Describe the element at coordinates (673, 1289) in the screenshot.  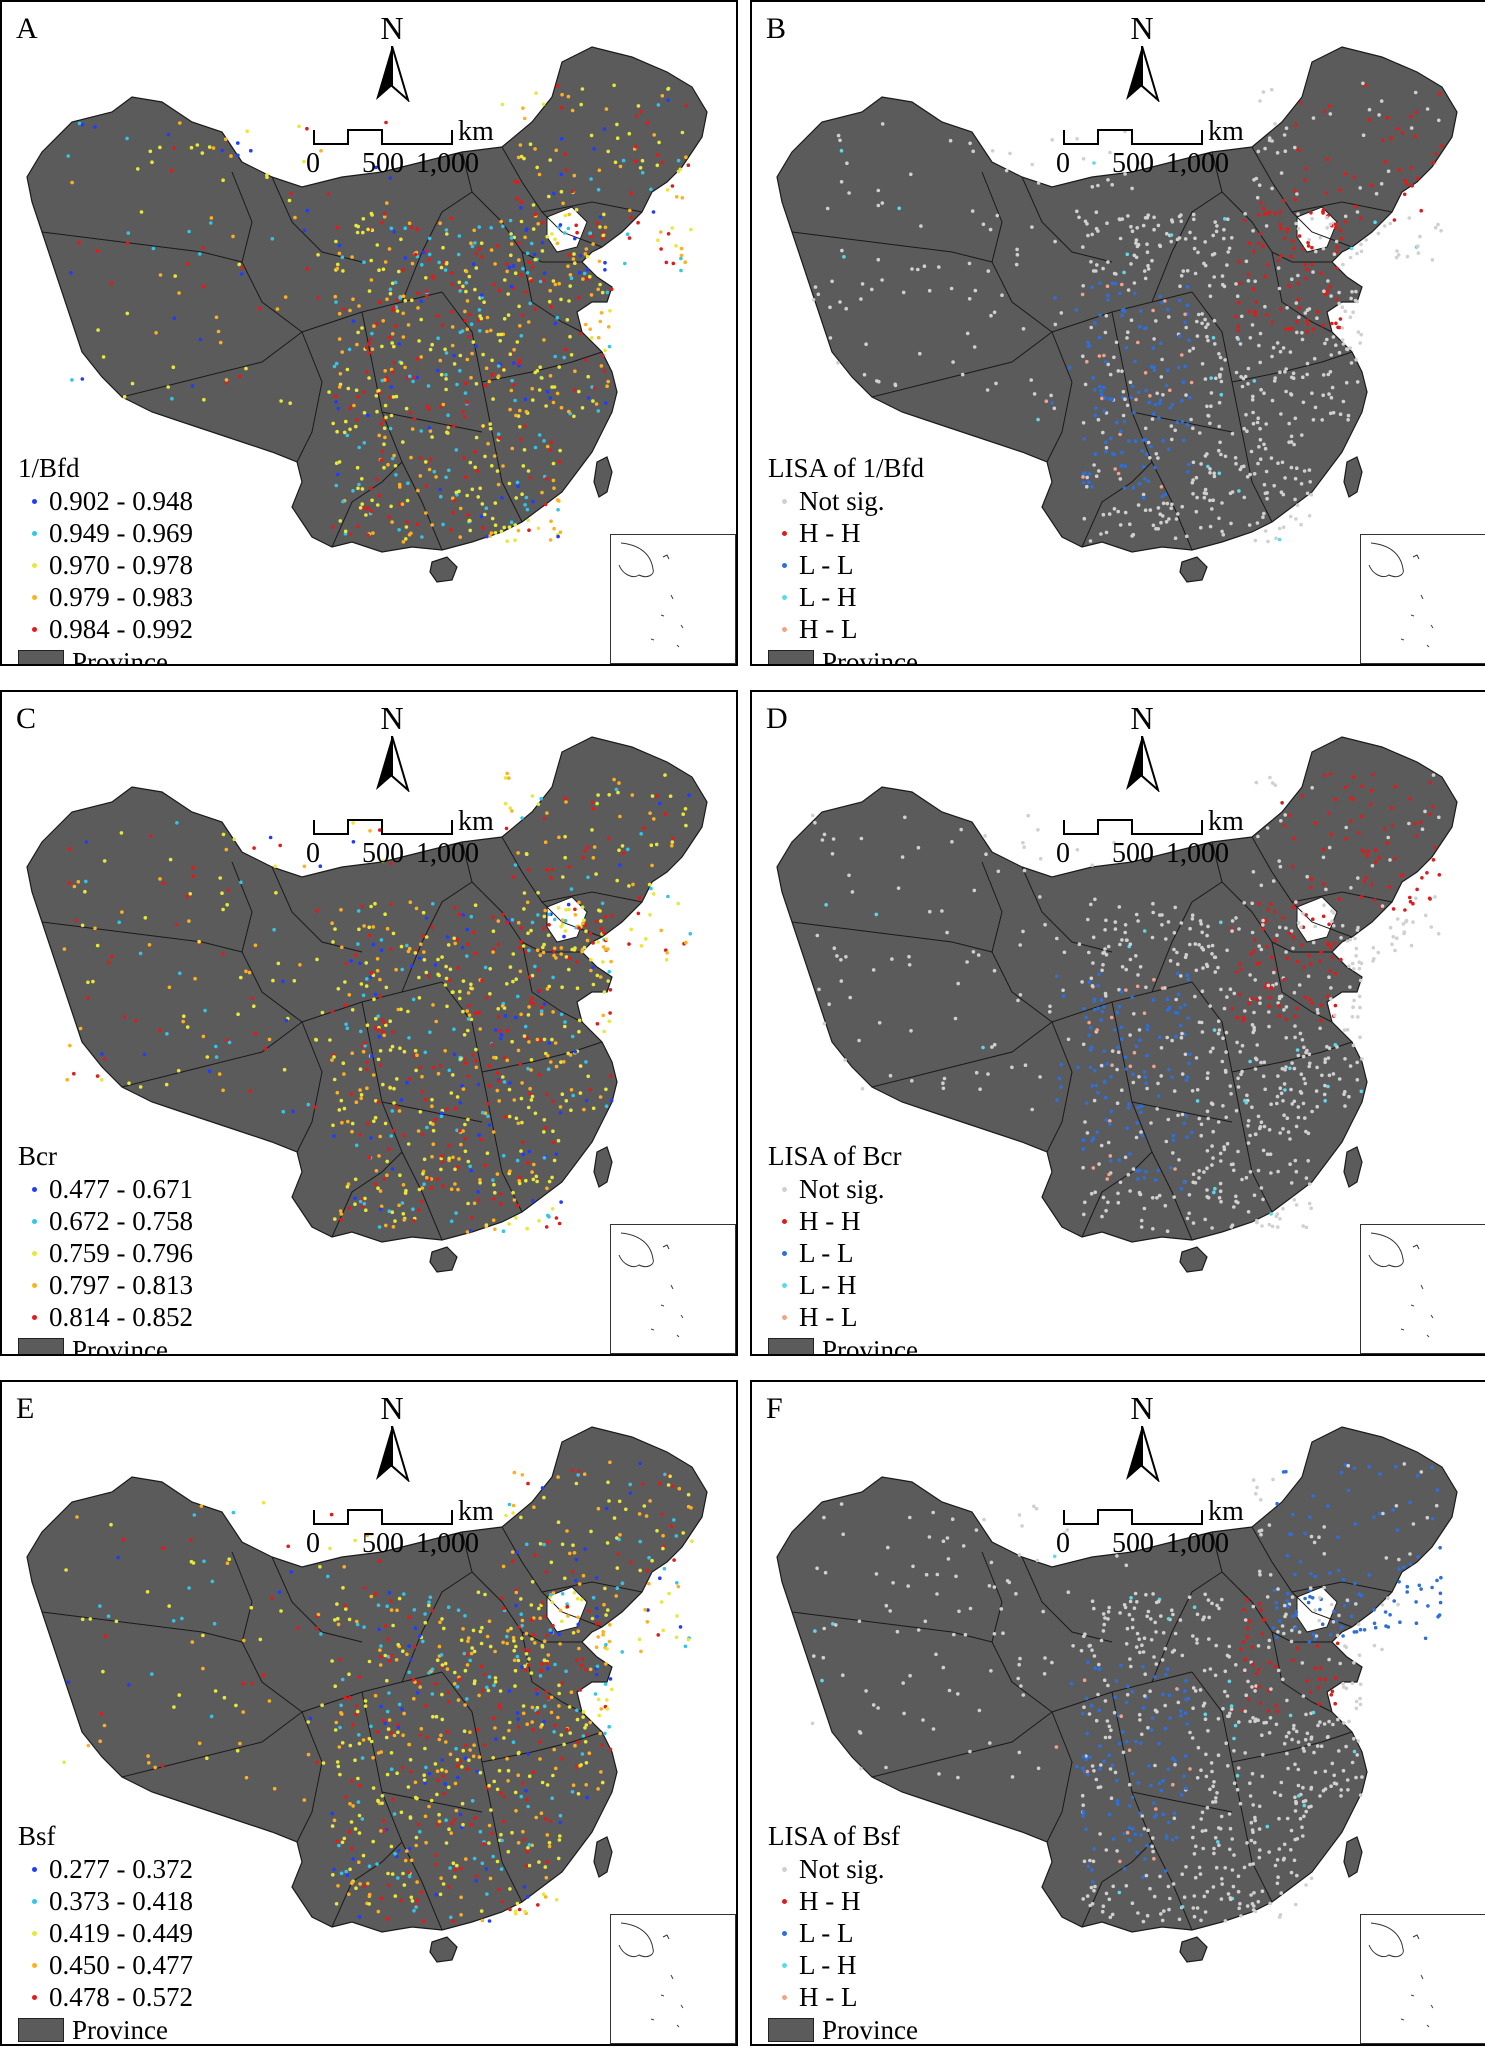
I see `south-china-sea-inset` at that location.